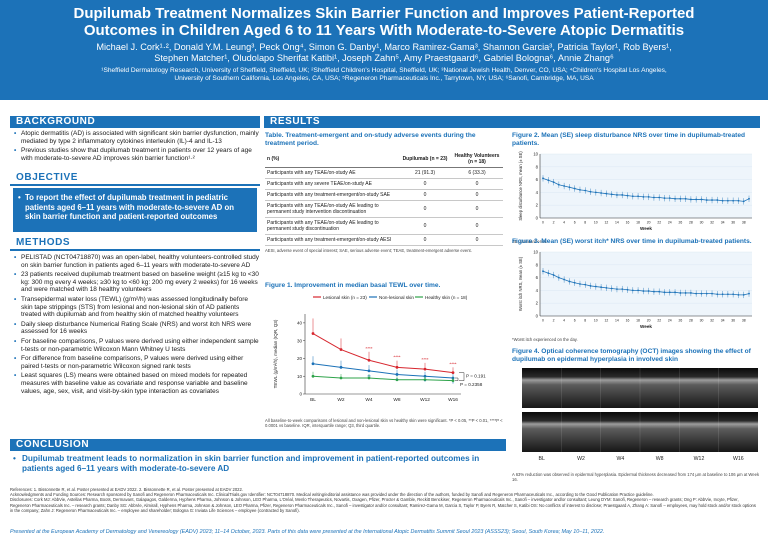 Image resolution: width=768 pixels, height=543 pixels. Describe the element at coordinates (541, 459) in the screenshot. I see `oct-panel-label: BL` at that location.